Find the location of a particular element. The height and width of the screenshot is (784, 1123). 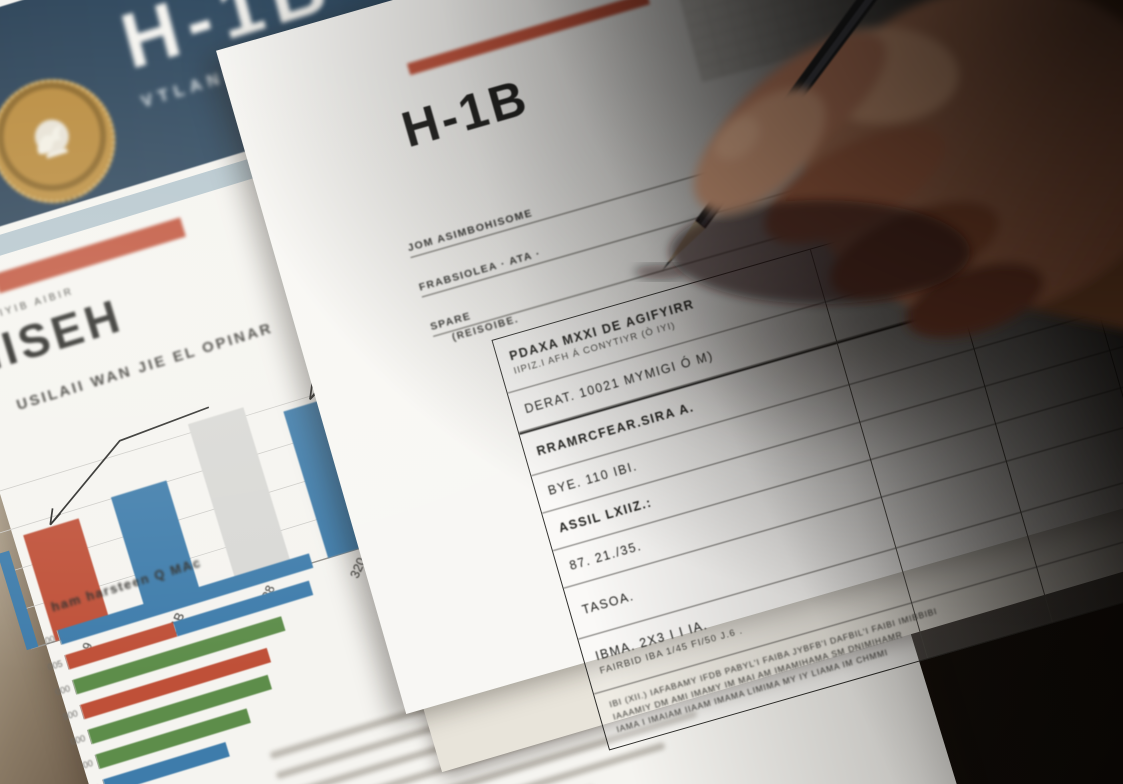

hchart-tick-label: 900 is located at coordinates (70, 715).